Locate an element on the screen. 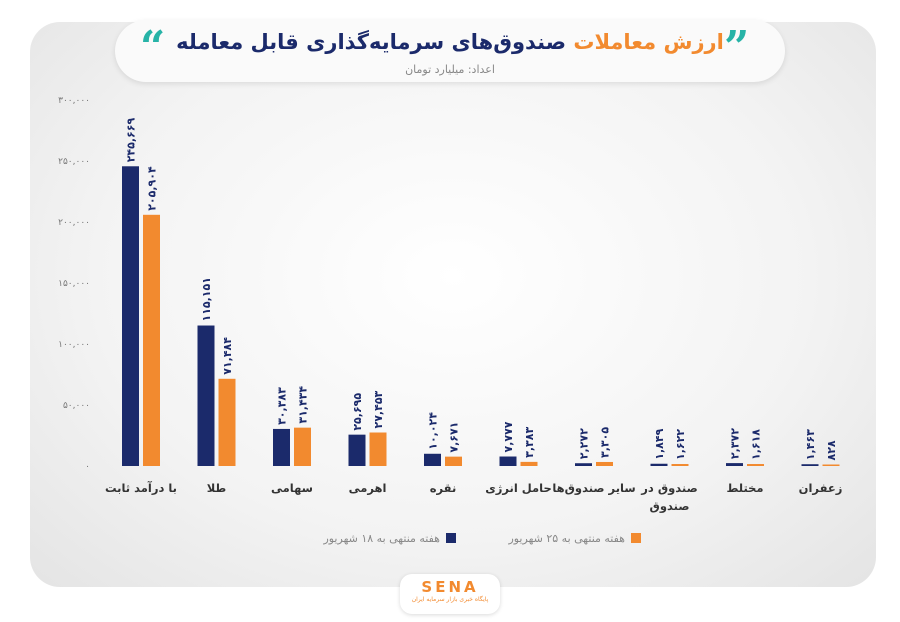  bar-value-label: ۷۱,۴۸۴ is located at coordinates (227, 356).